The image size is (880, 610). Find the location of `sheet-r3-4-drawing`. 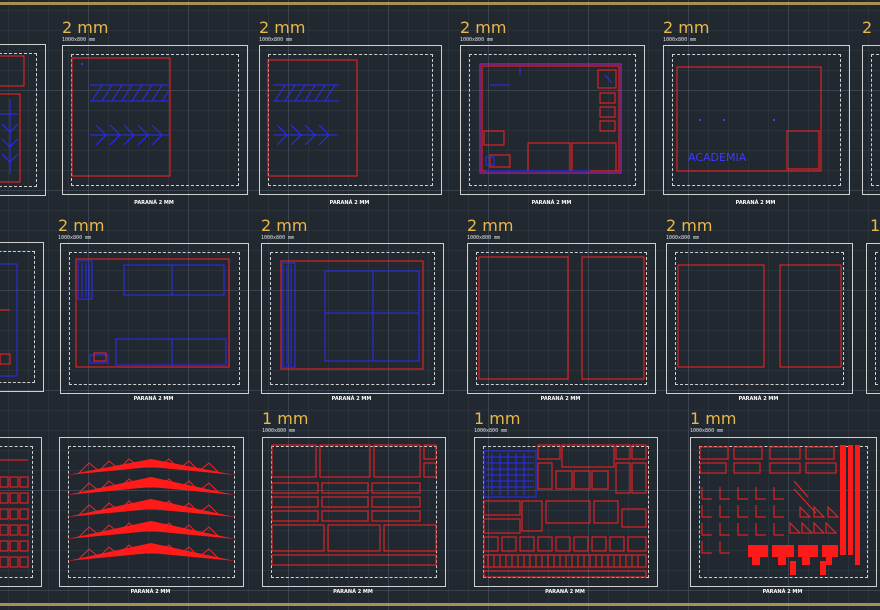

sheet-r3-4-drawing is located at coordinates (779, 510).